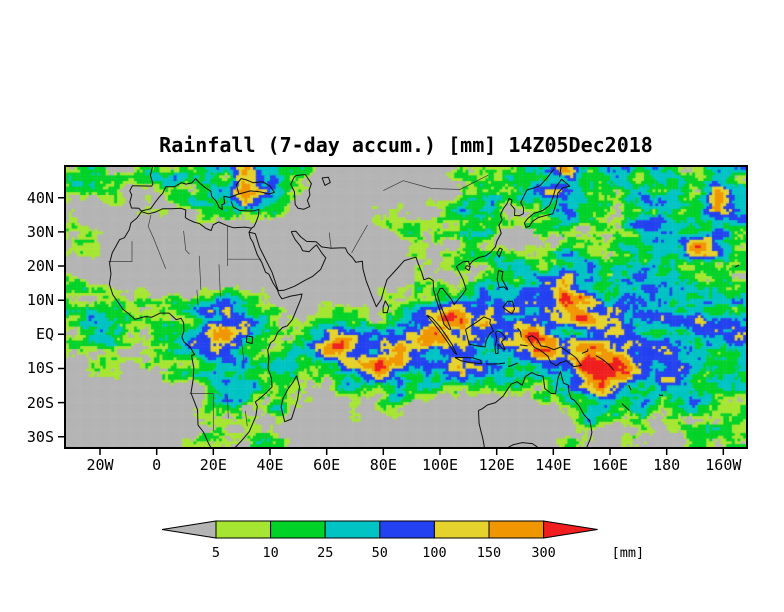  What do you see at coordinates (40, 197) in the screenshot?
I see `lat-tick-label: 40N` at bounding box center [40, 197].